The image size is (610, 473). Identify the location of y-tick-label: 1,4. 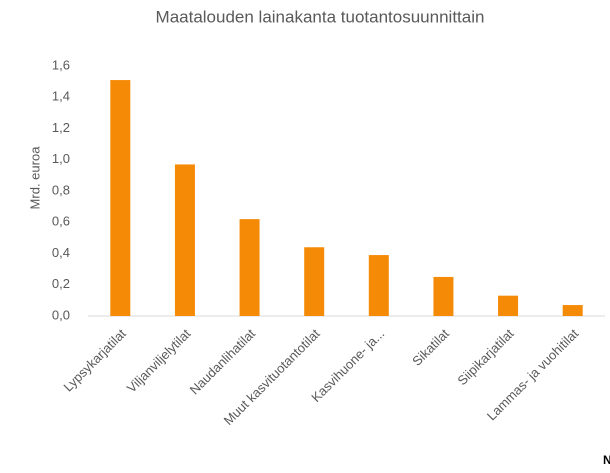
(61, 96).